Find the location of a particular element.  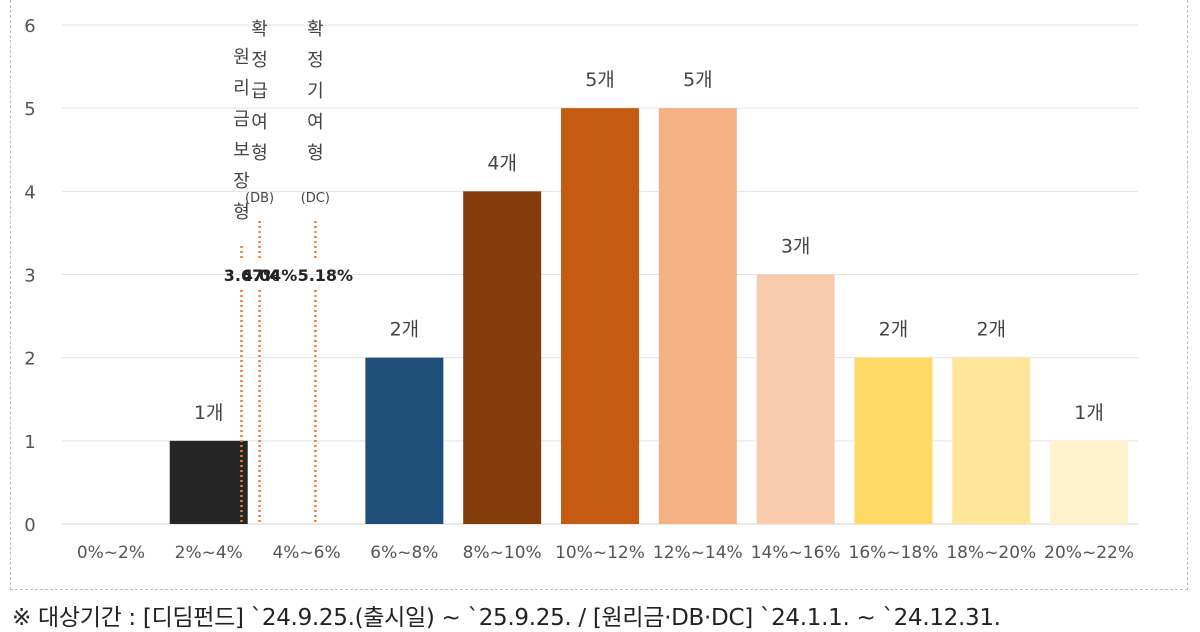

x-tick-label: 18%~20% is located at coordinates (991, 553).